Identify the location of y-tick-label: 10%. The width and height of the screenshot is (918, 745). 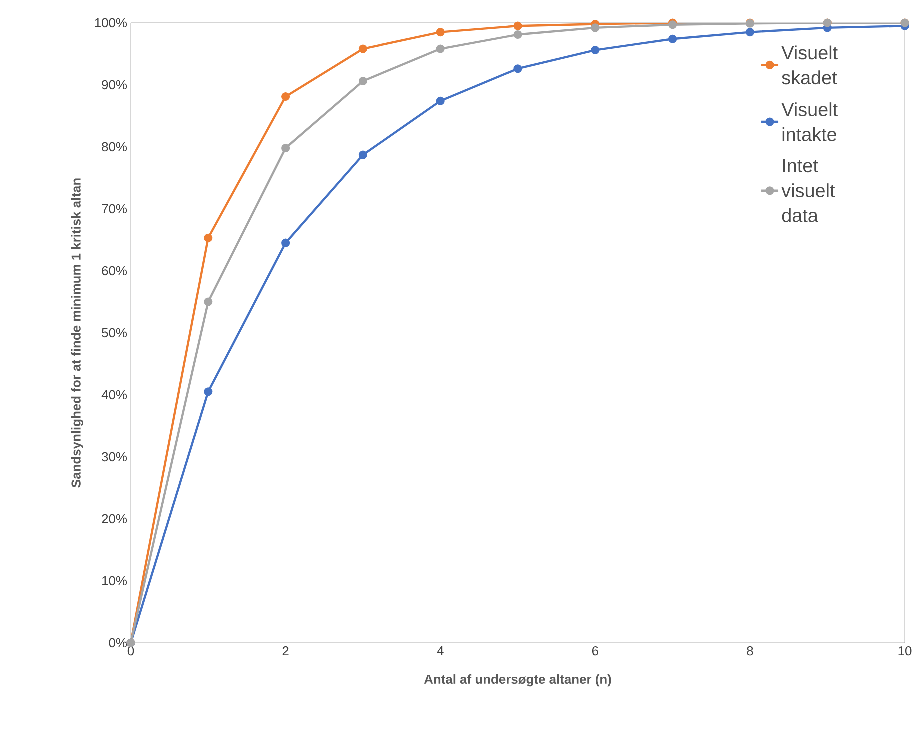
(115, 581).